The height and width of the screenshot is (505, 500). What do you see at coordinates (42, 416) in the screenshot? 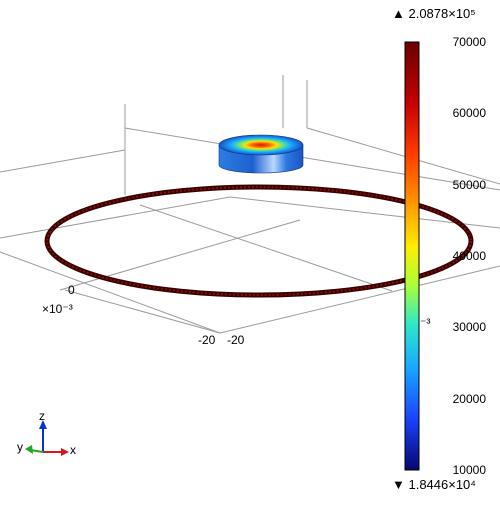
I see `triad-z-label: z` at bounding box center [42, 416].